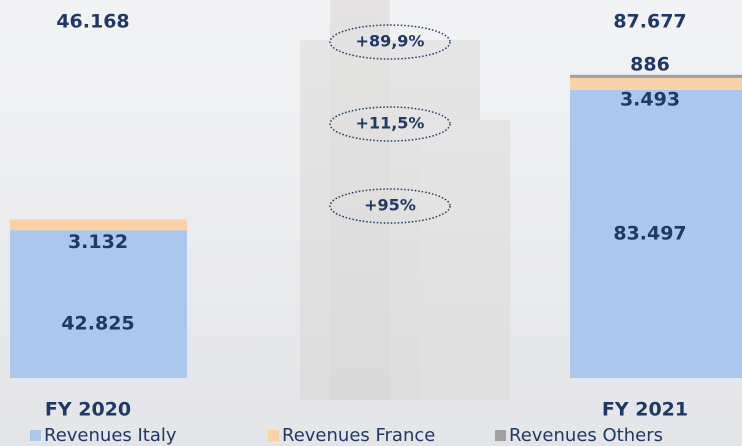 The width and height of the screenshot is (742, 446). Describe the element at coordinates (586, 435) in the screenshot. I see `legend-label: Revenues Others` at that location.